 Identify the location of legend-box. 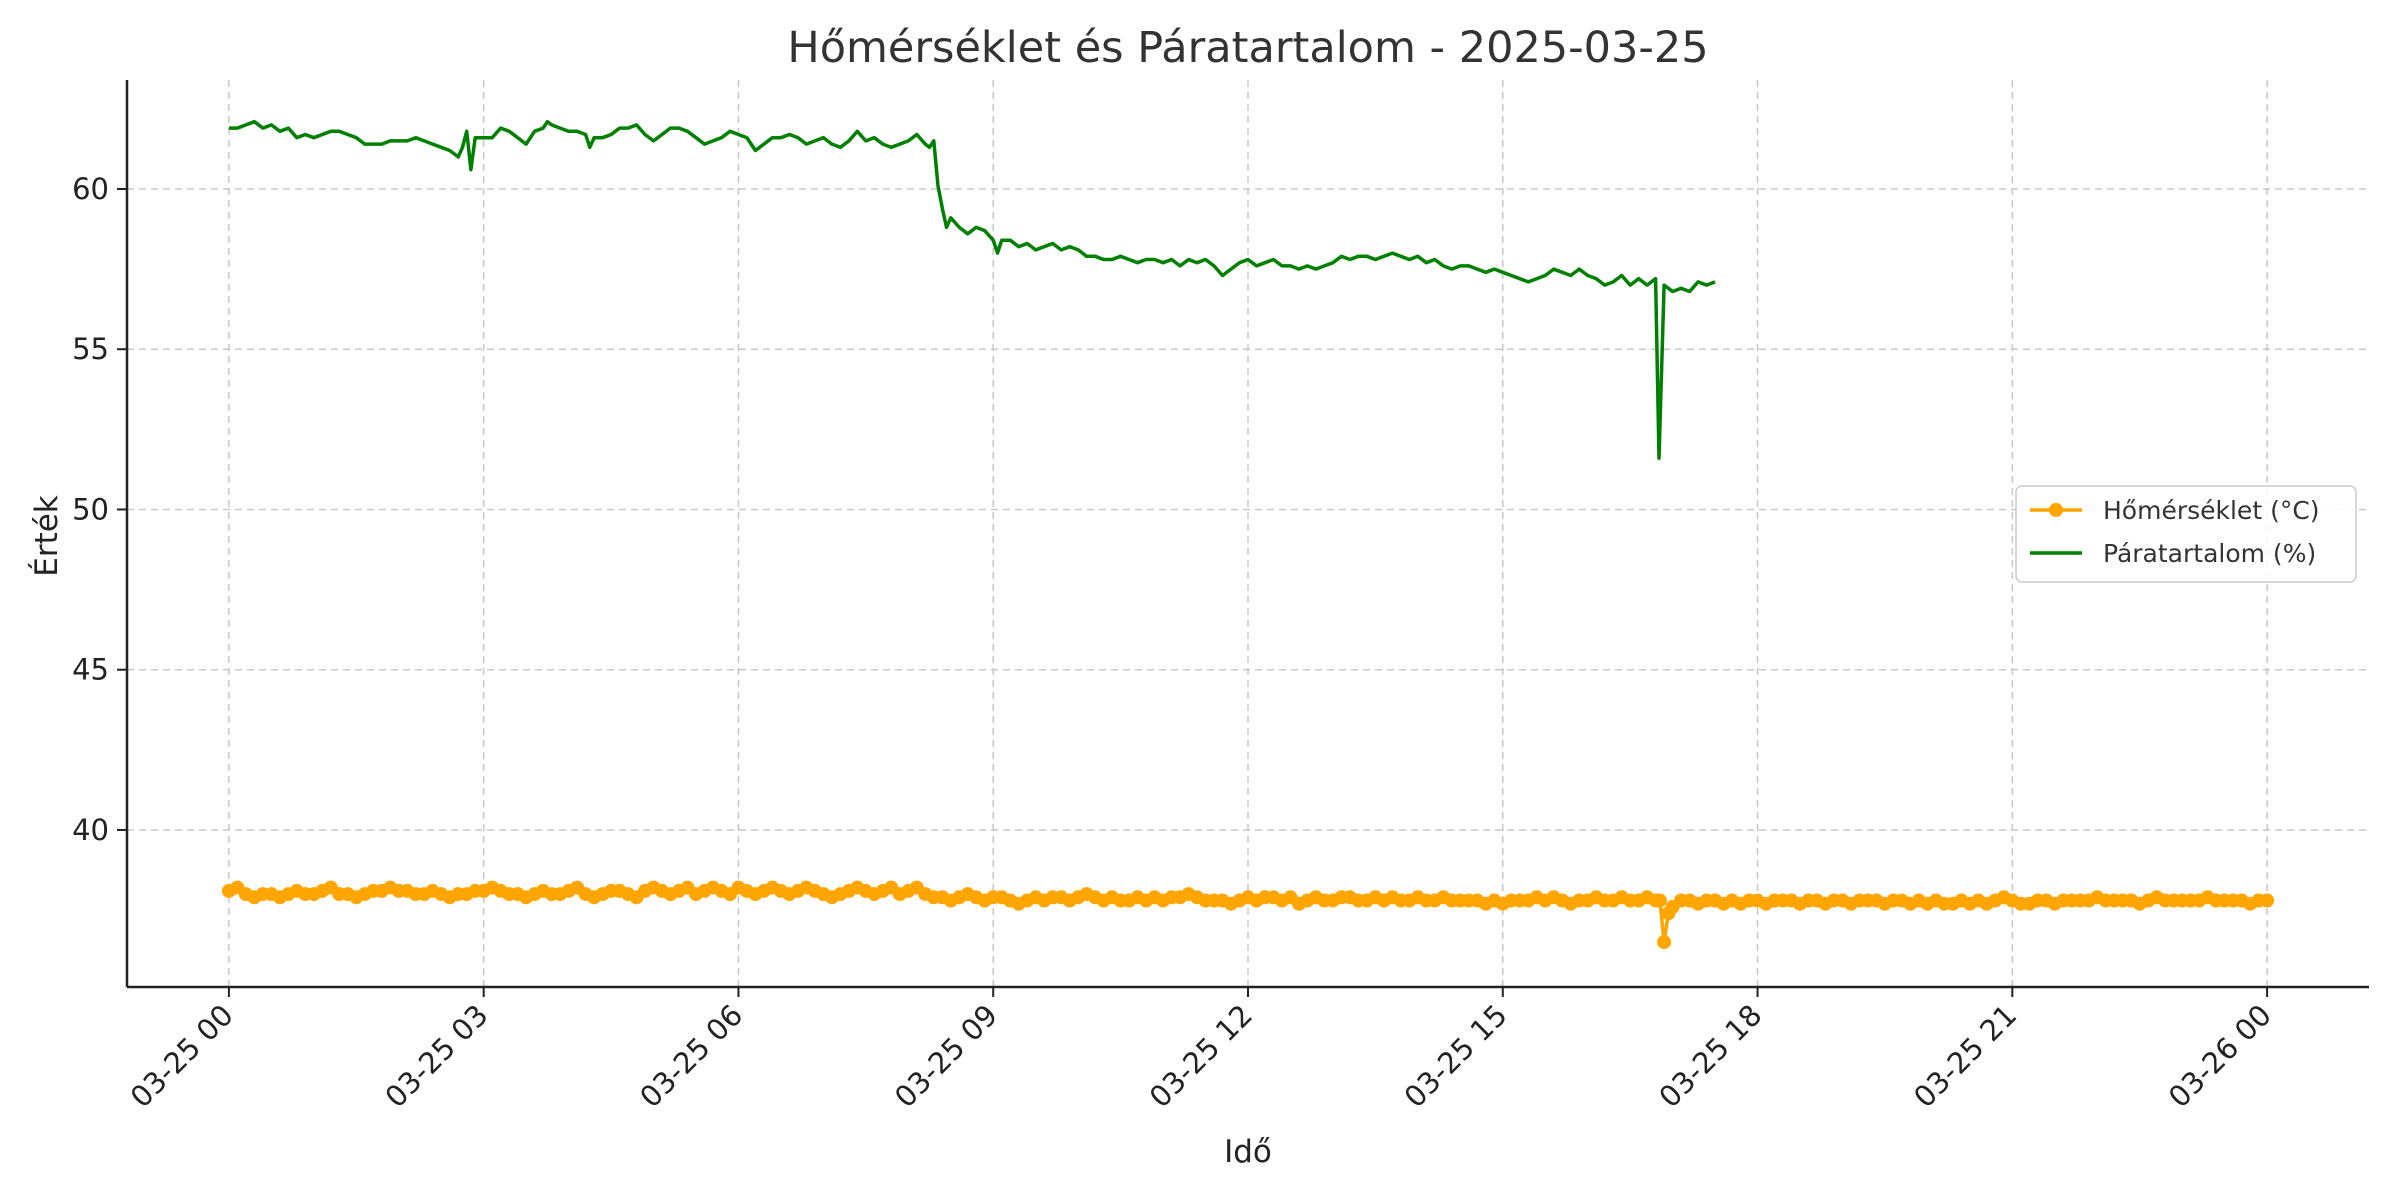
(2186, 534).